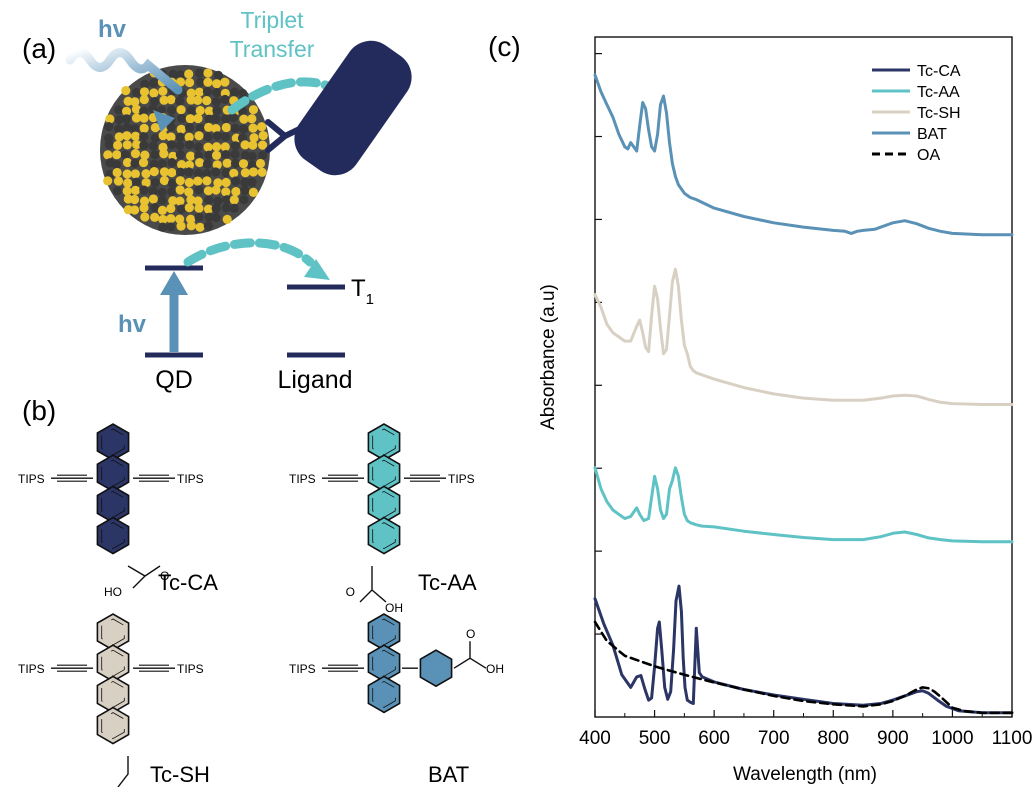  I want to click on molecule-tc-aa: TIPS TIPS O OH Tc-AA, so click(383, 519).